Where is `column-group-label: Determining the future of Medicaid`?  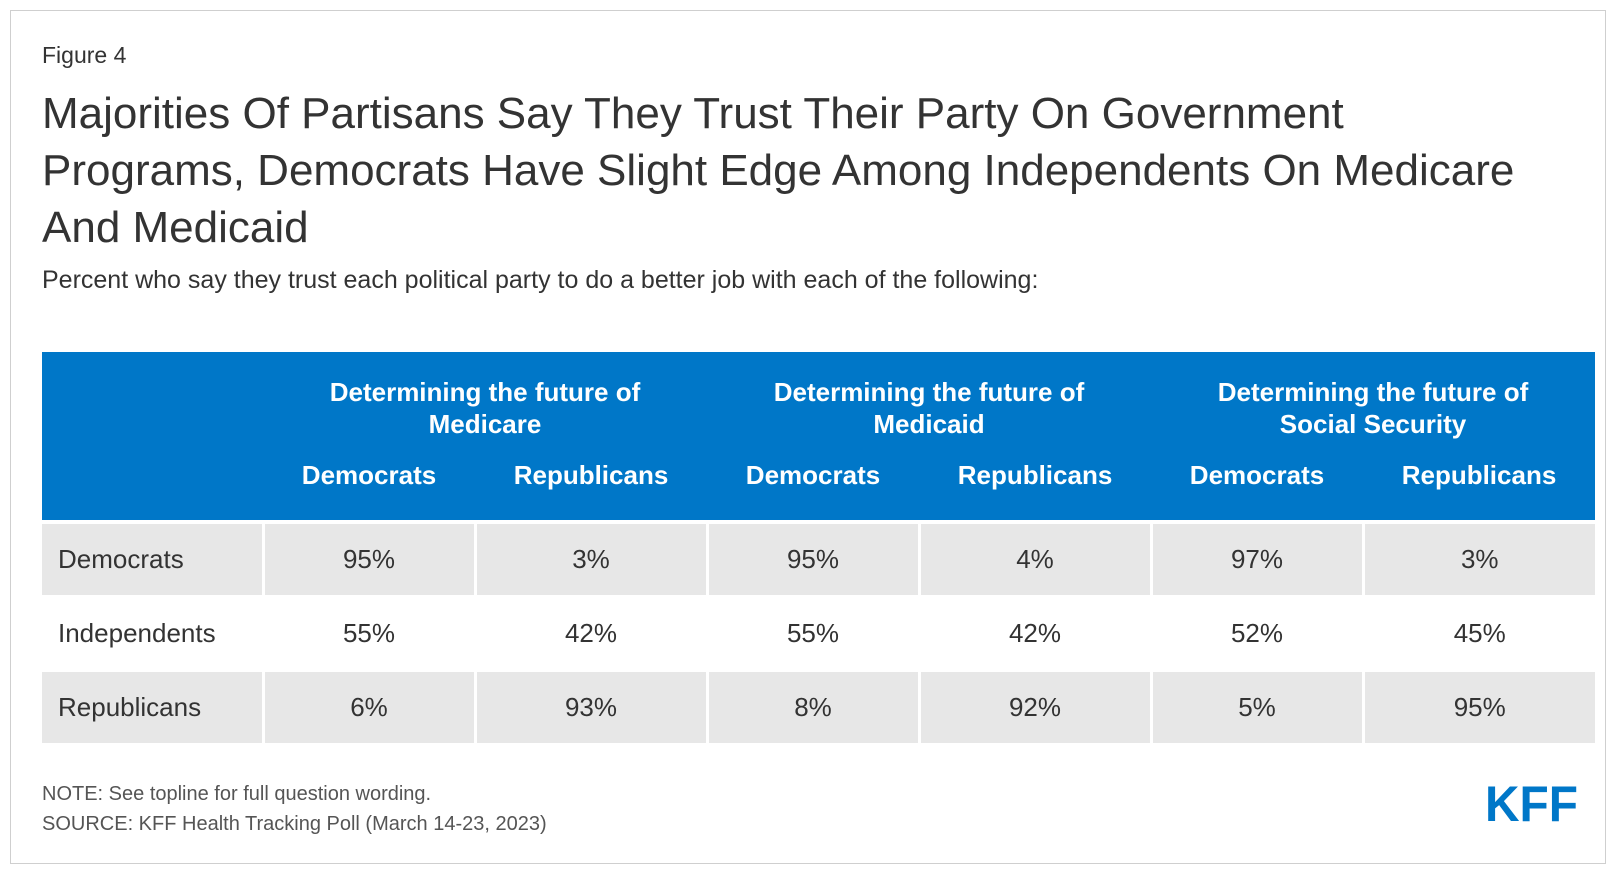
column-group-label: Determining the future of Medicaid is located at coordinates (929, 408).